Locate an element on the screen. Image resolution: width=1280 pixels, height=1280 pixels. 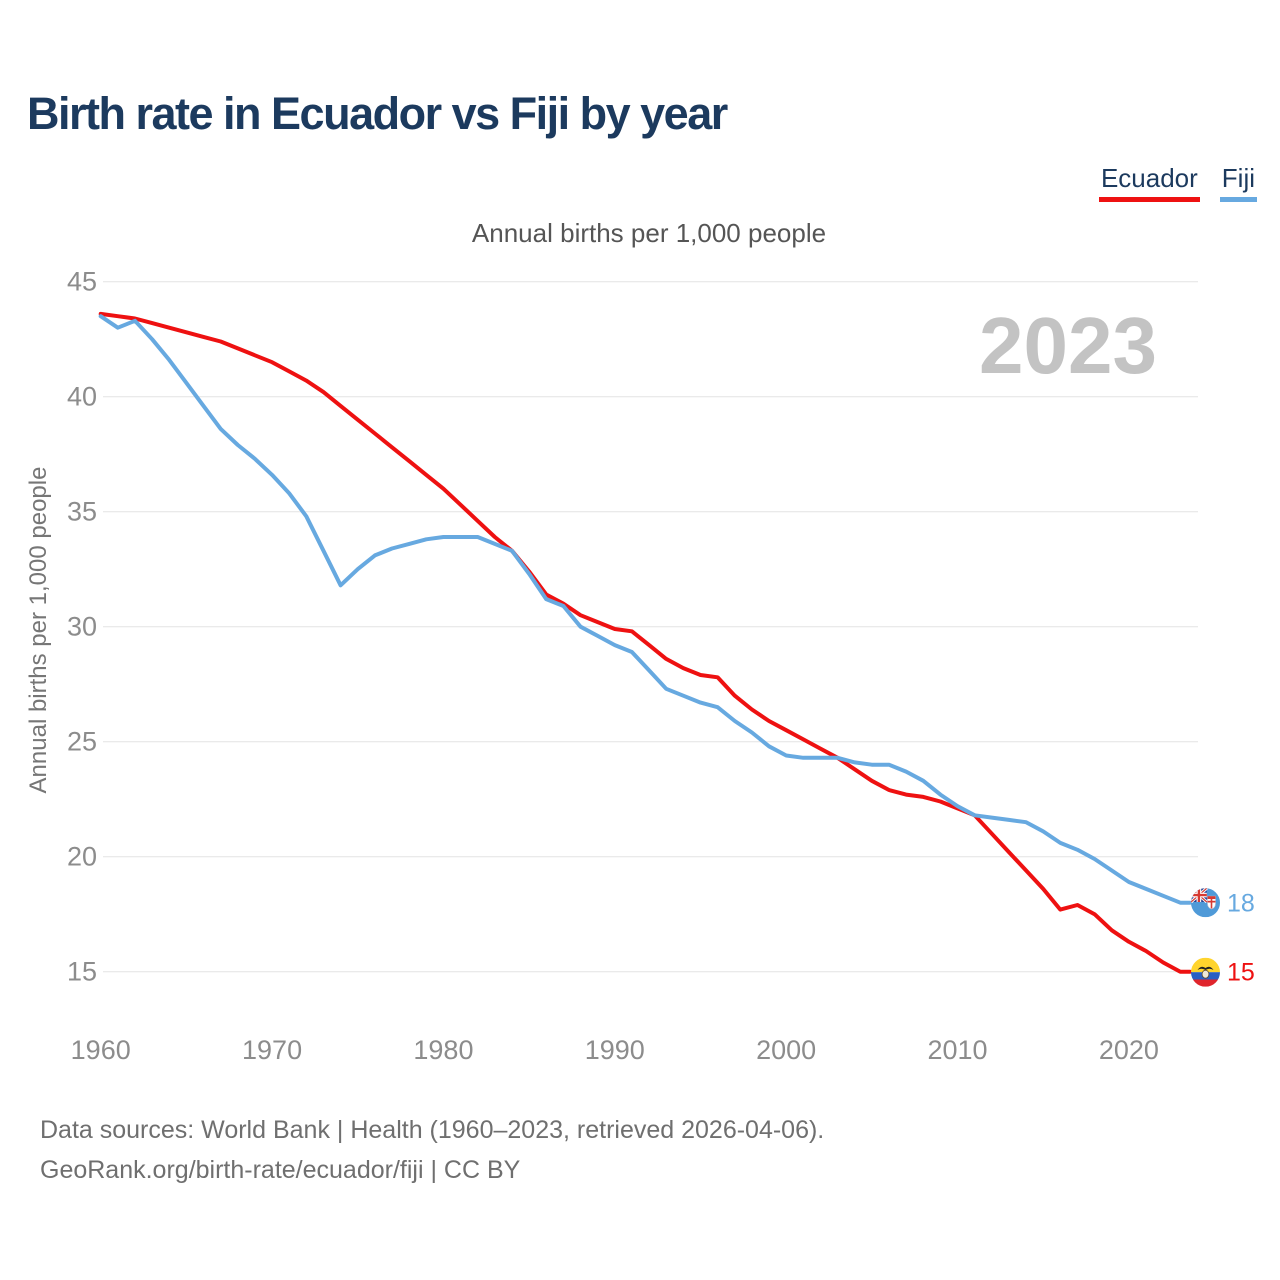
ecuador-flag-icon is located at coordinates (1205, 972).